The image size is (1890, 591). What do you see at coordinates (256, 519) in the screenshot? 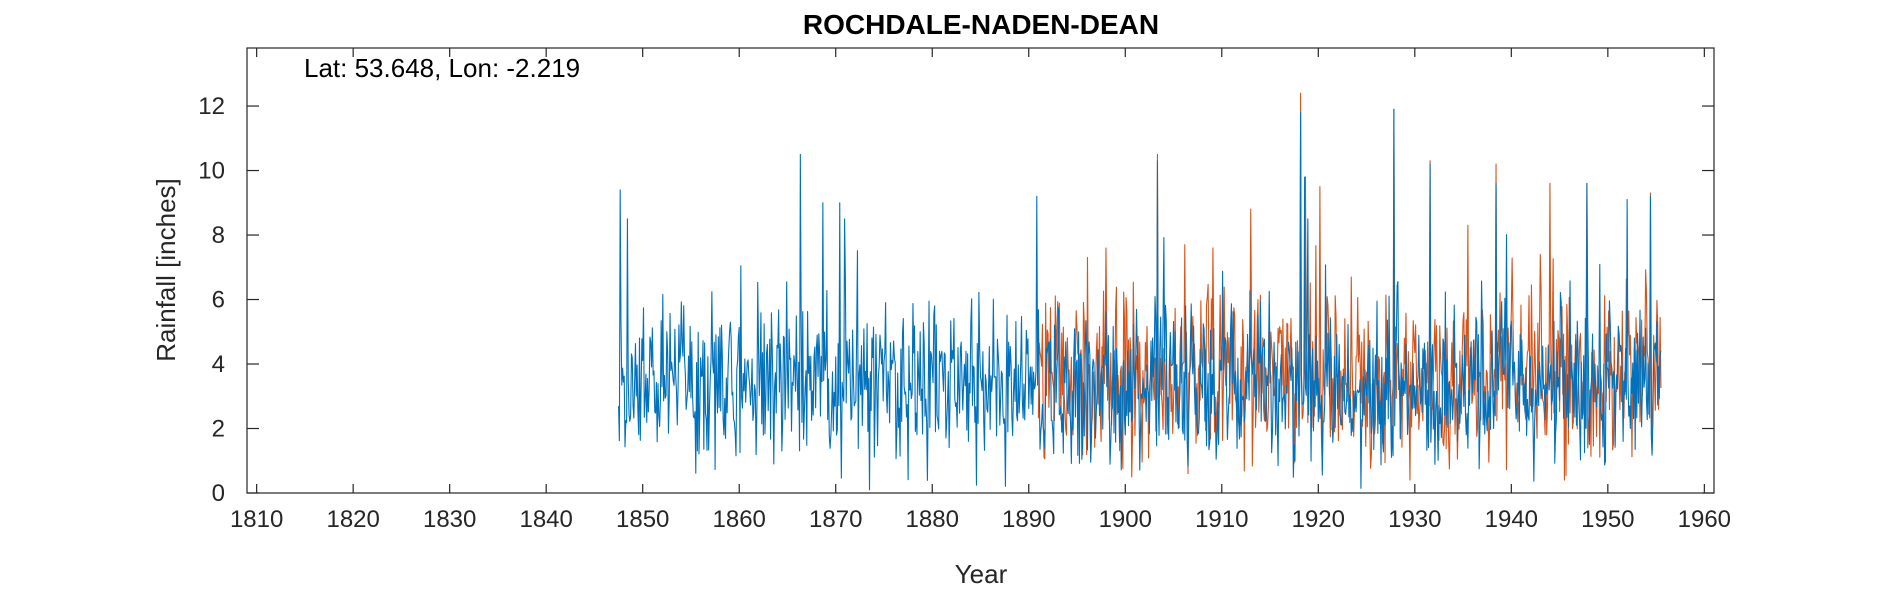
I see `x-tick-label: 1810` at bounding box center [256, 519].